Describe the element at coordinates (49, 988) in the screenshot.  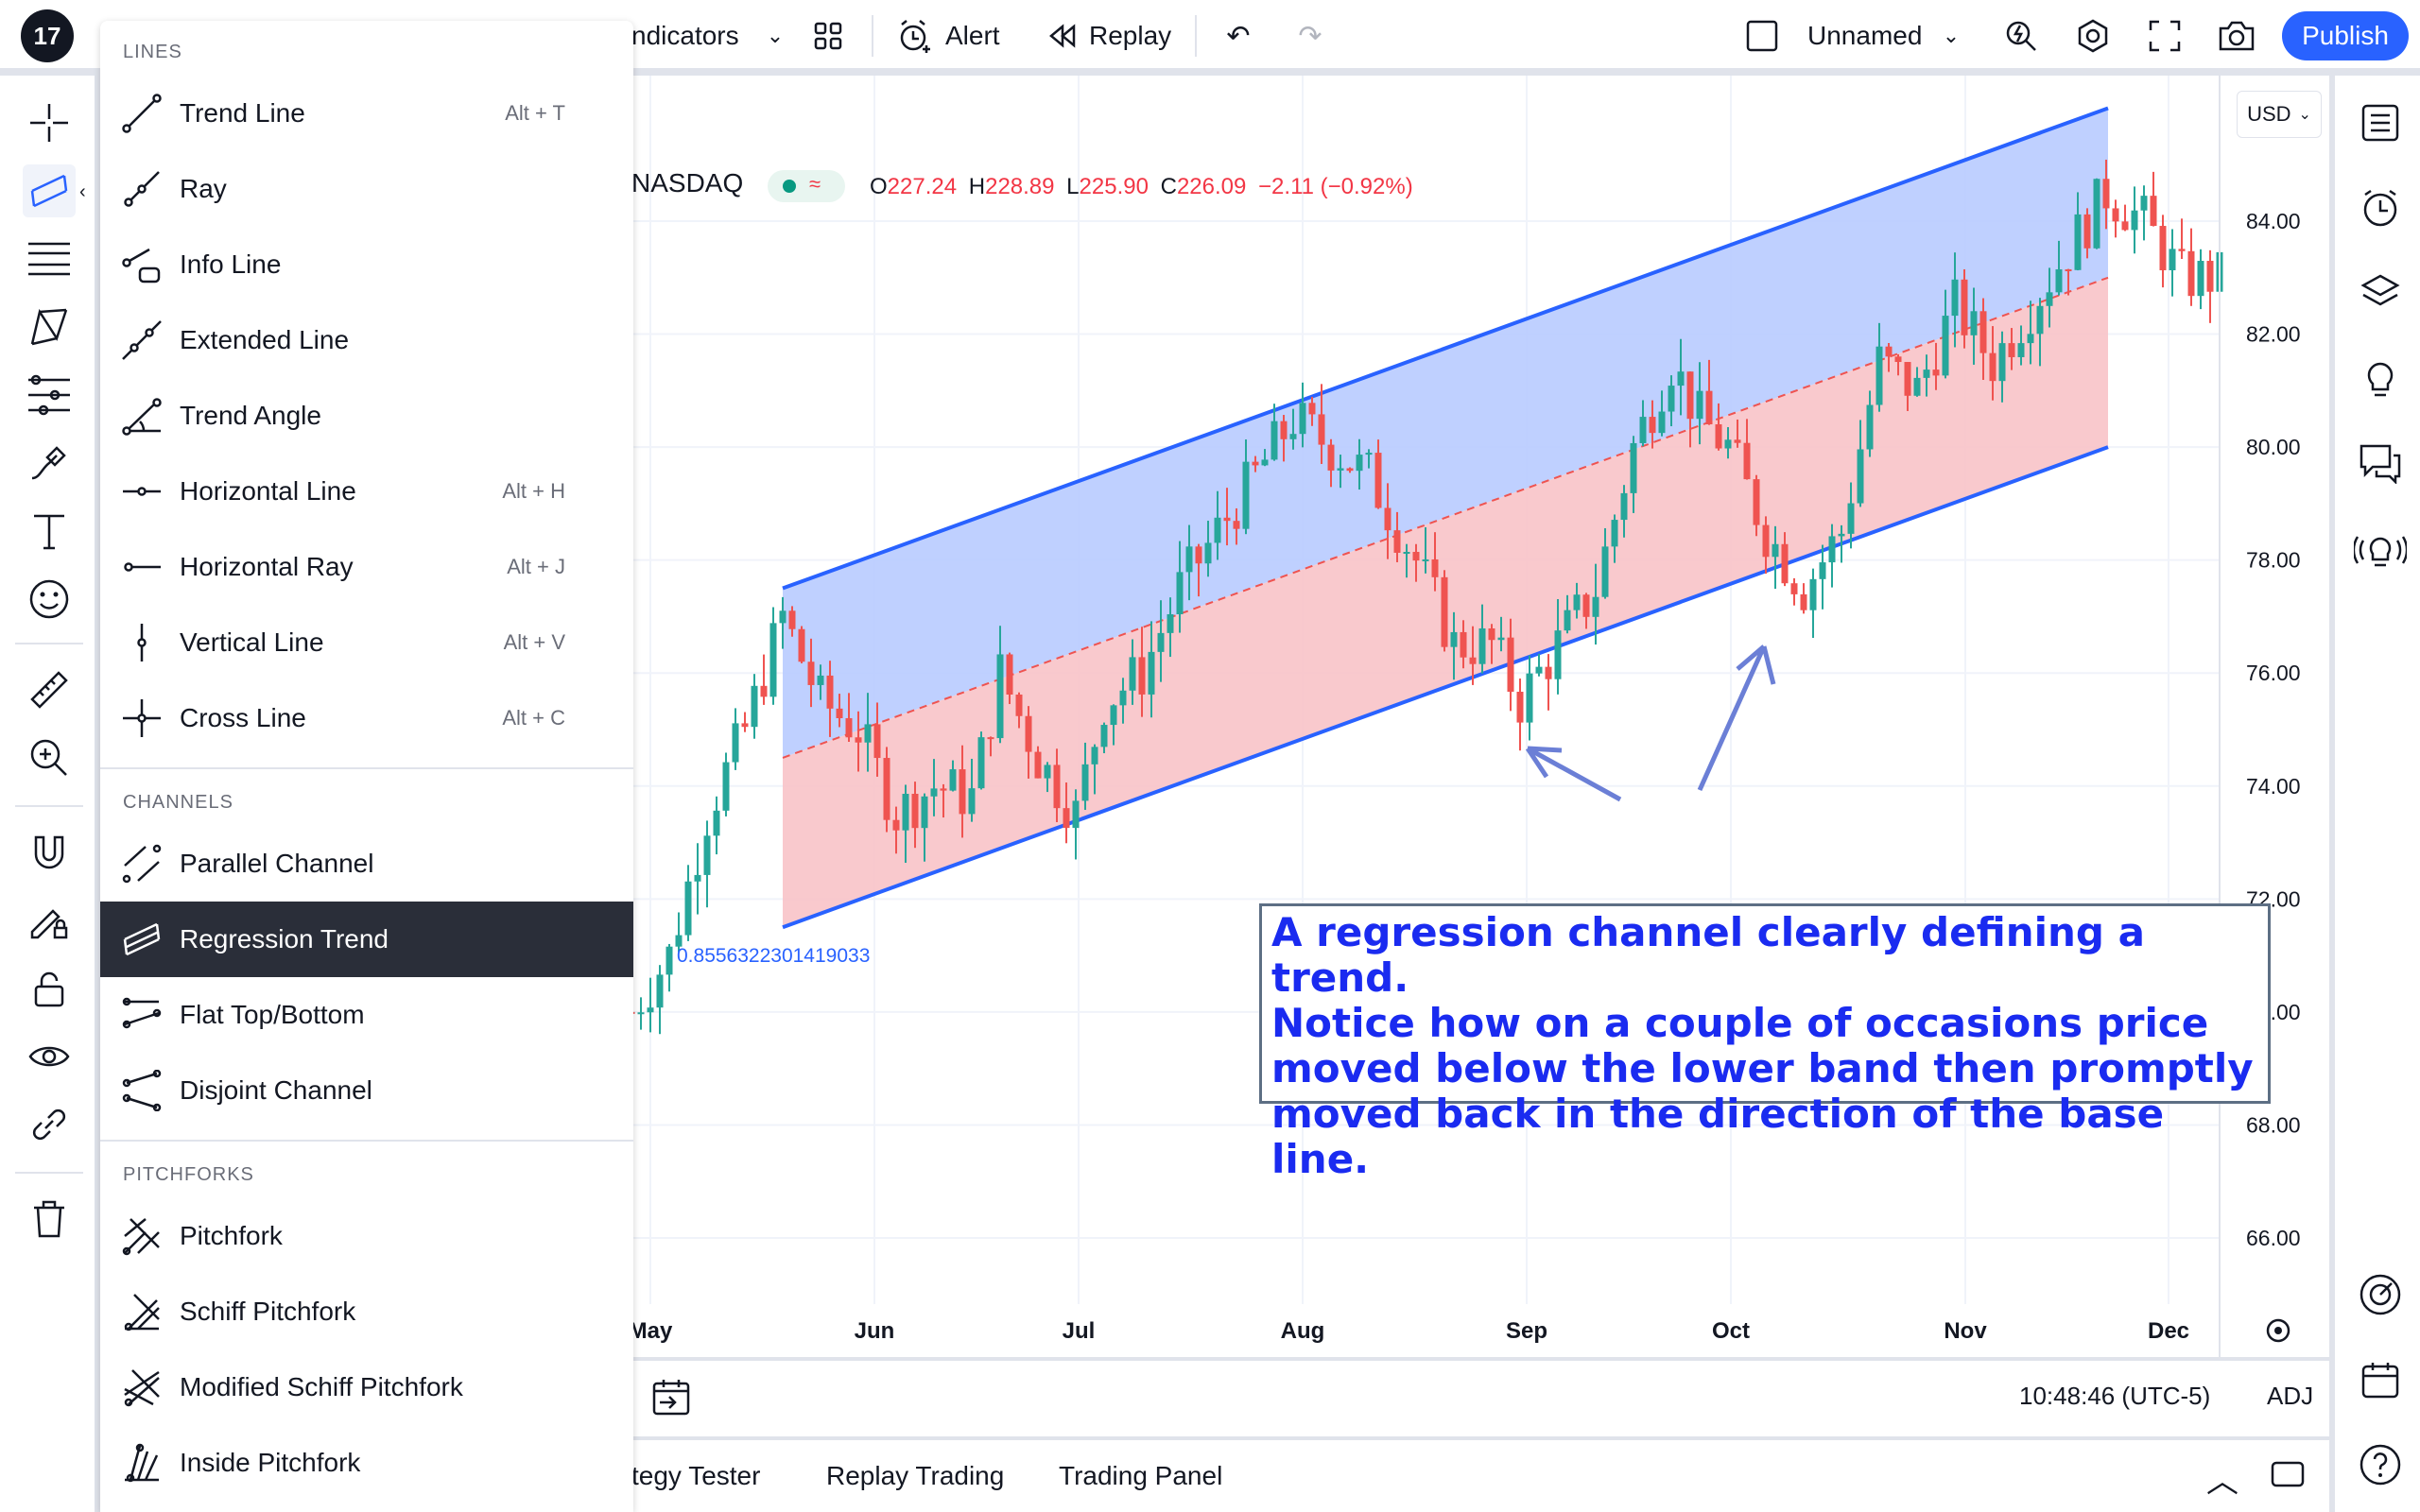
I see `unlock-icon` at that location.